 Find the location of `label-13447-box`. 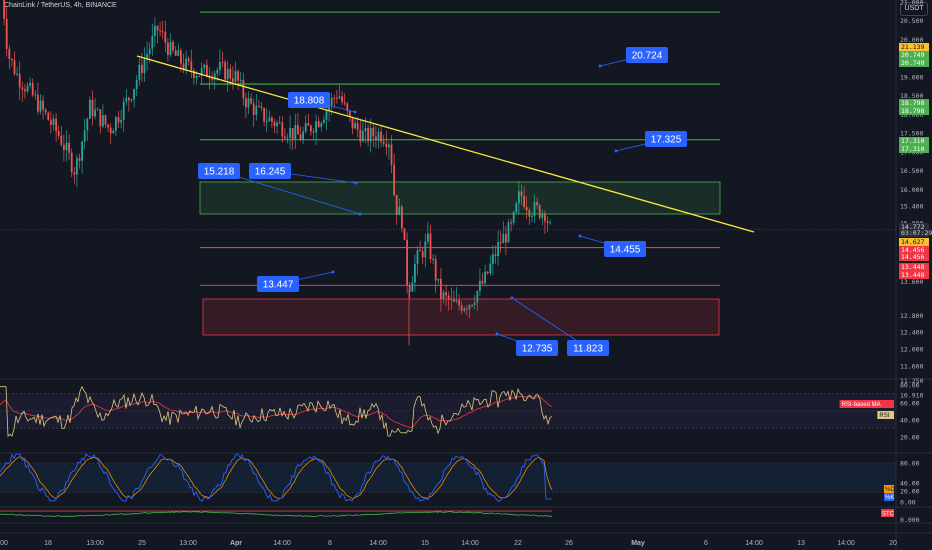

label-13447-box is located at coordinates (278, 284).